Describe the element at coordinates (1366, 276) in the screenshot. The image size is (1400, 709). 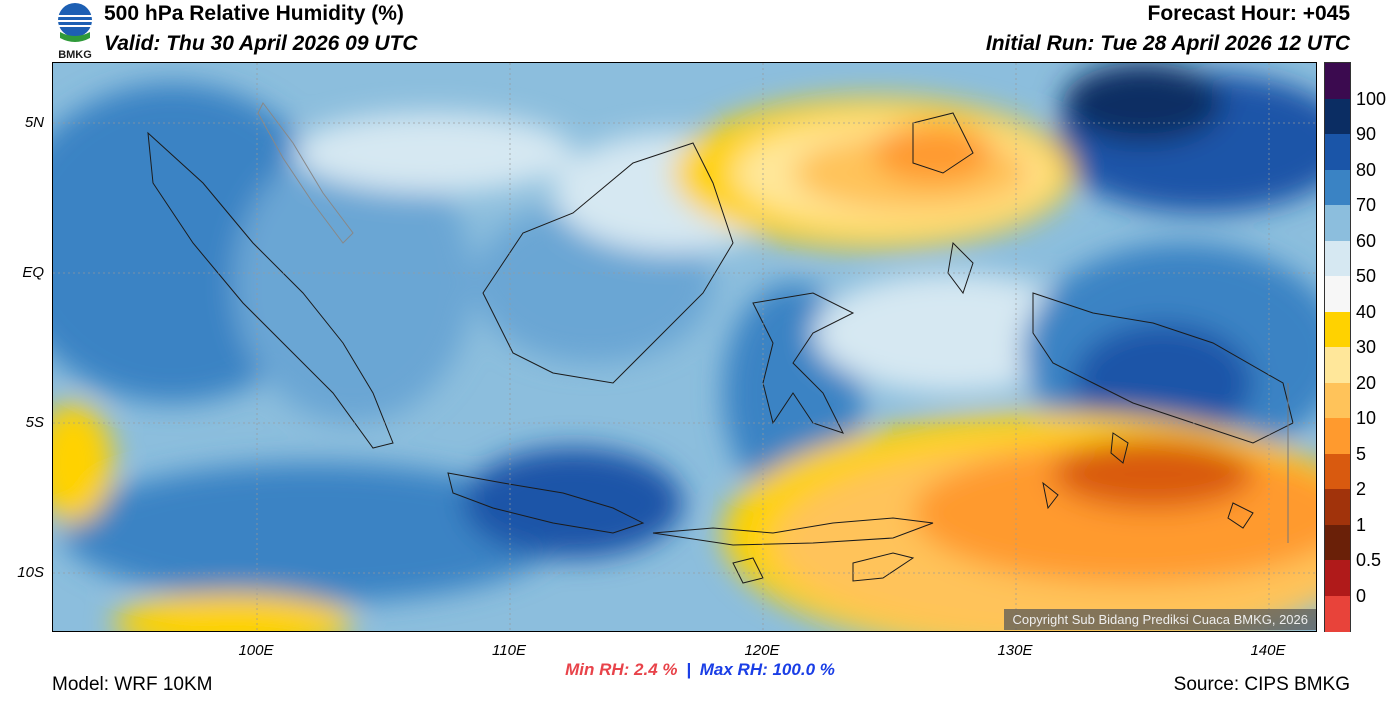
I see `colorbar-label: 50` at that location.